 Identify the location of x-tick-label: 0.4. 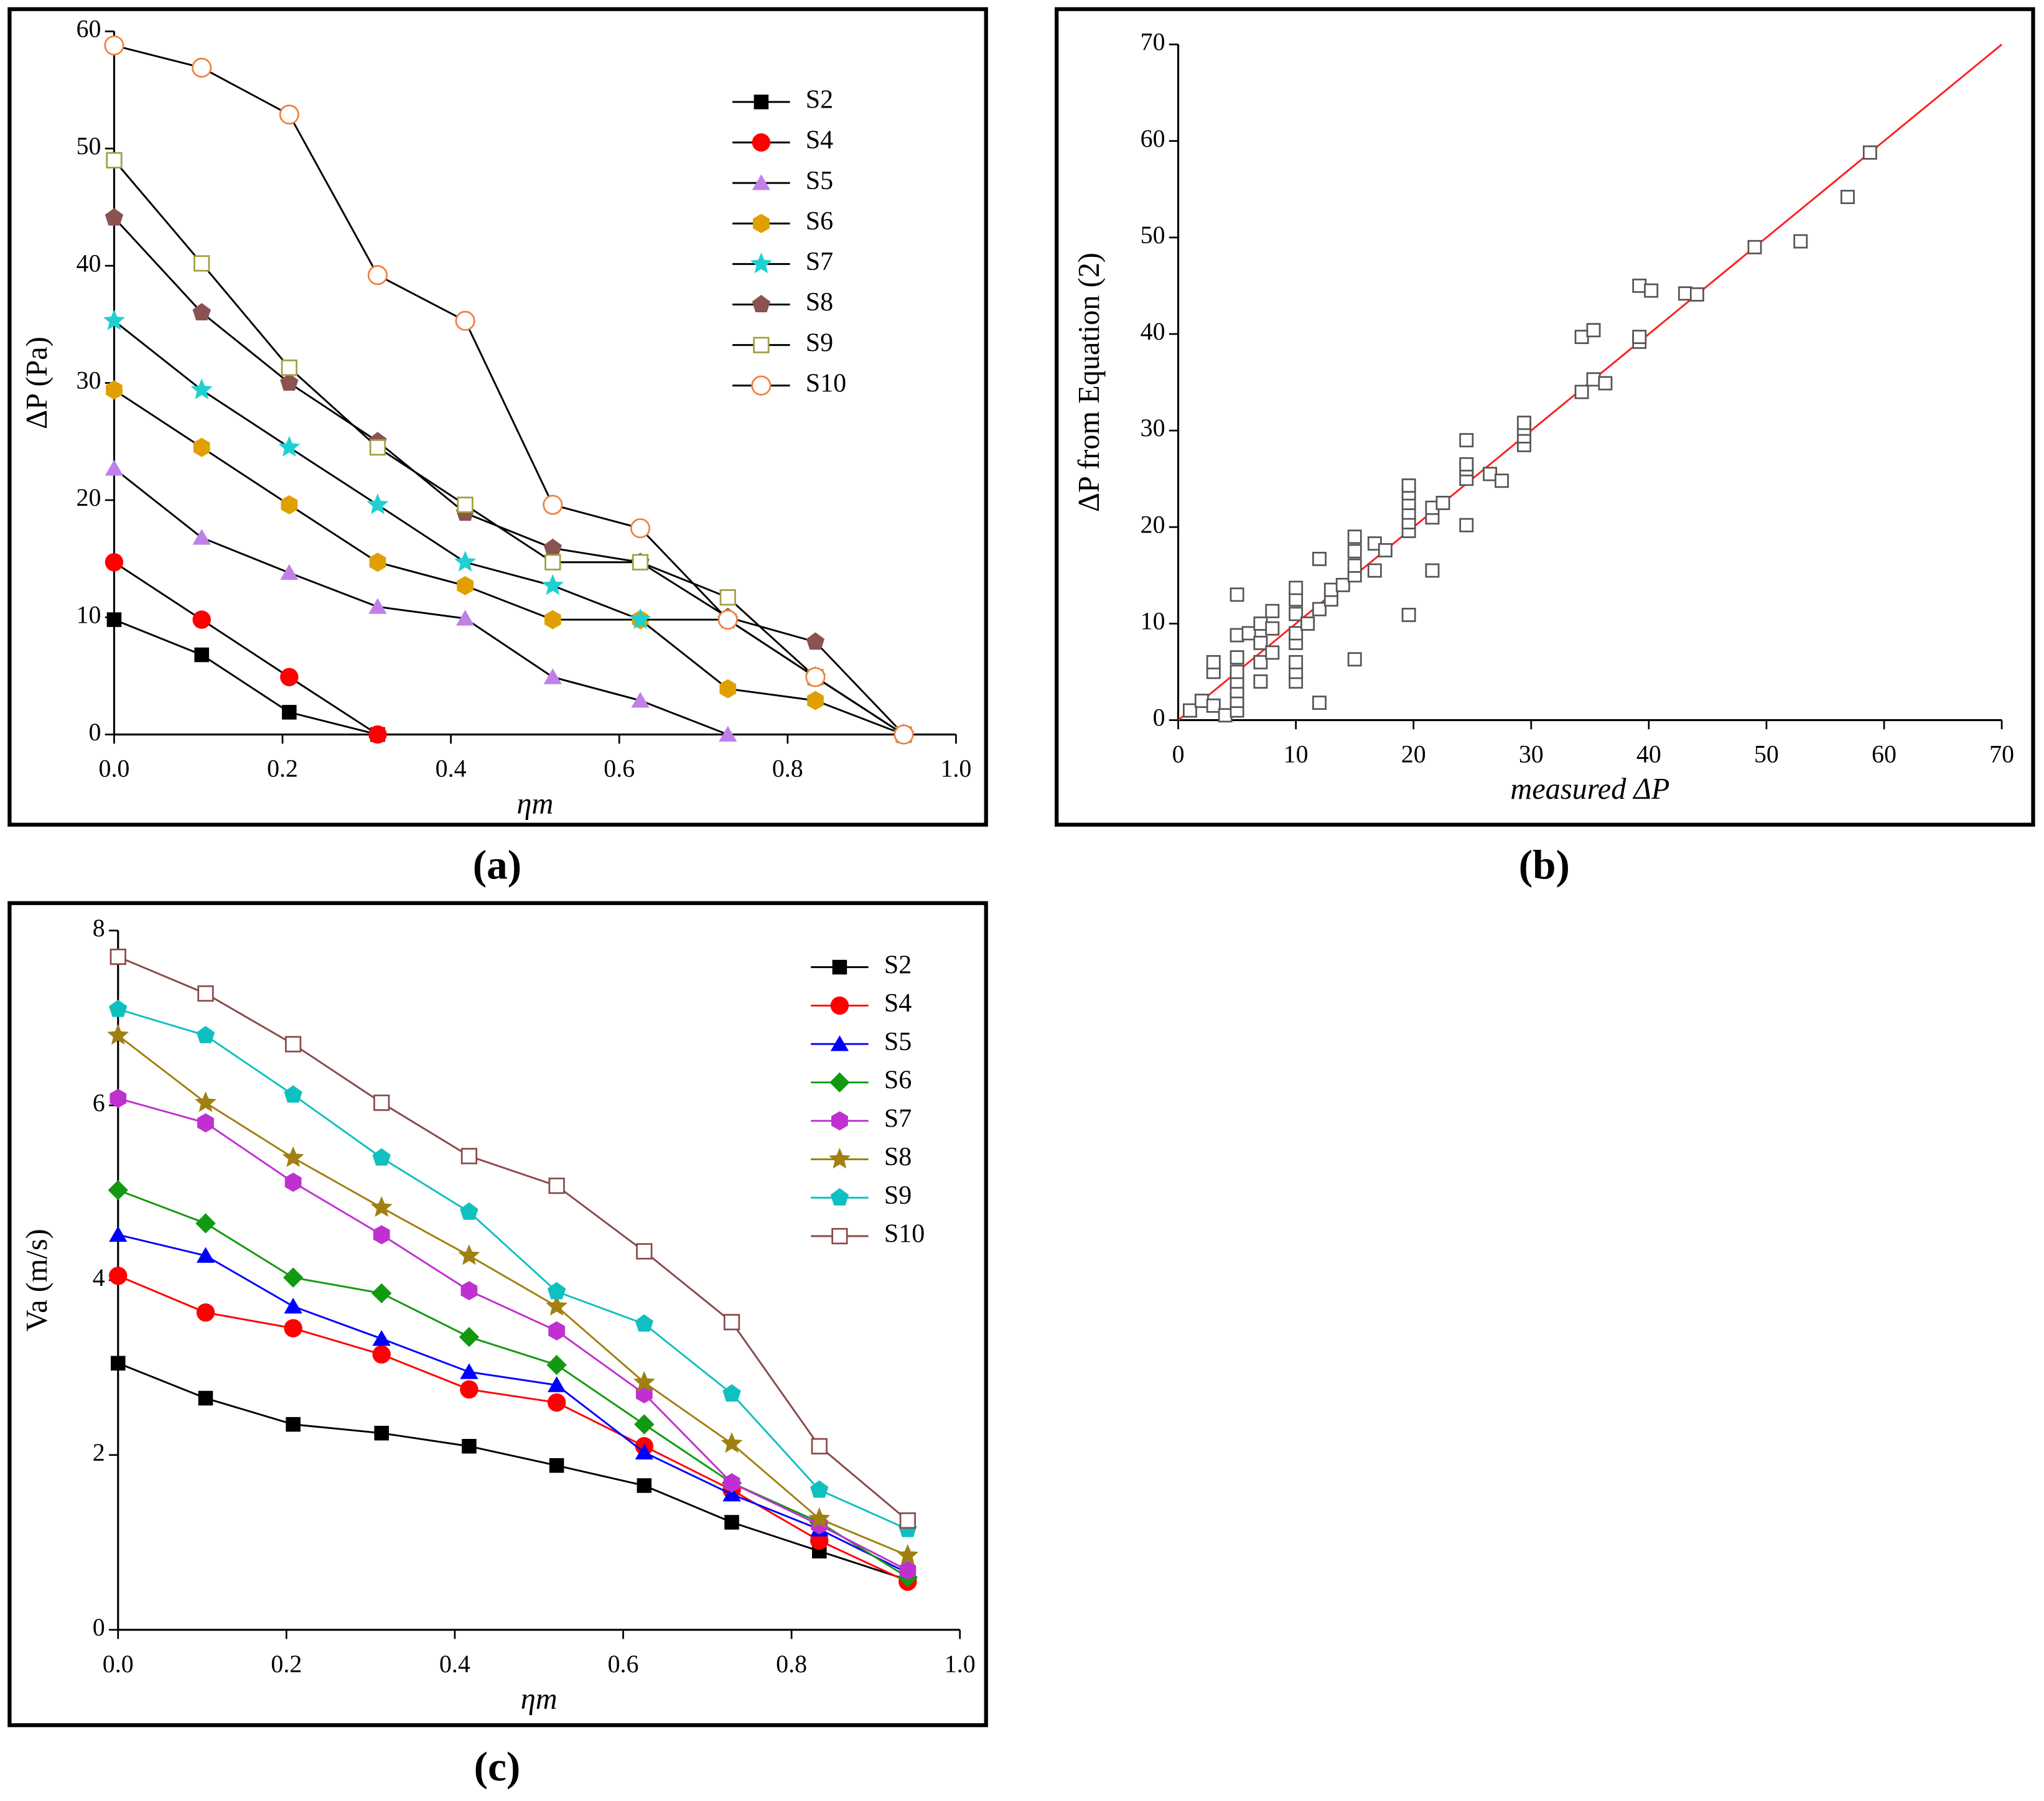
(451, 769).